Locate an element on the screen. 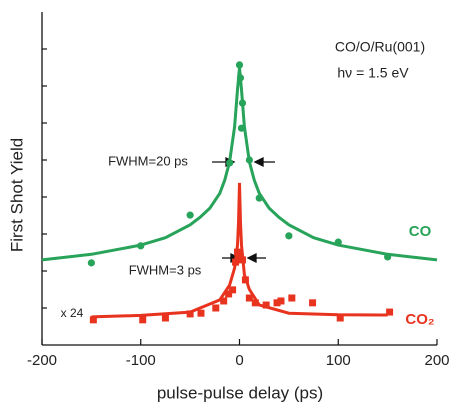  series-label: CO is located at coordinates (420, 231).